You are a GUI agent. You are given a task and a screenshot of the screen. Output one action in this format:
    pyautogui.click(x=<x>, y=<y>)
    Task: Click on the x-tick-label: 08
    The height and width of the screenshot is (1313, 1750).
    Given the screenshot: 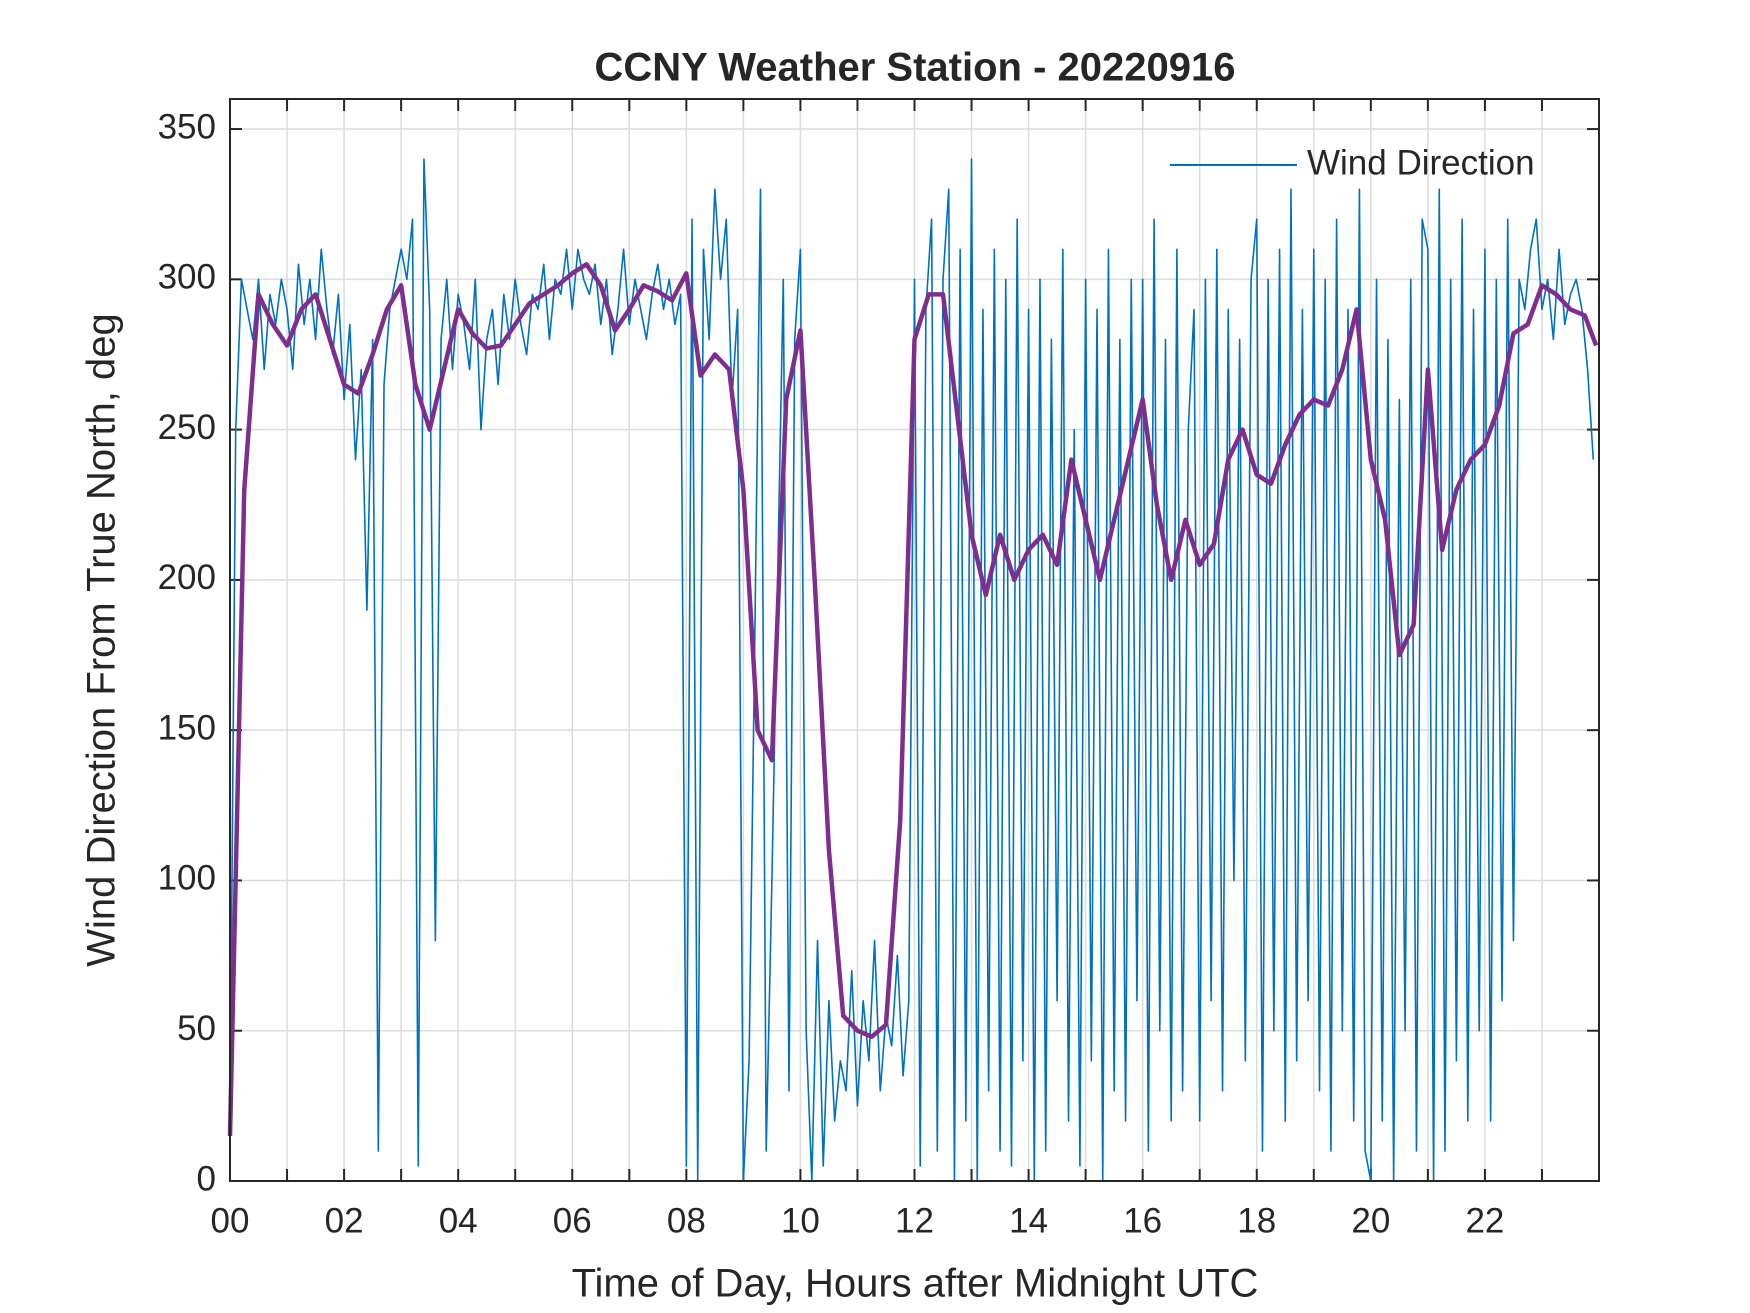 What is the action you would take?
    pyautogui.click(x=686, y=1220)
    